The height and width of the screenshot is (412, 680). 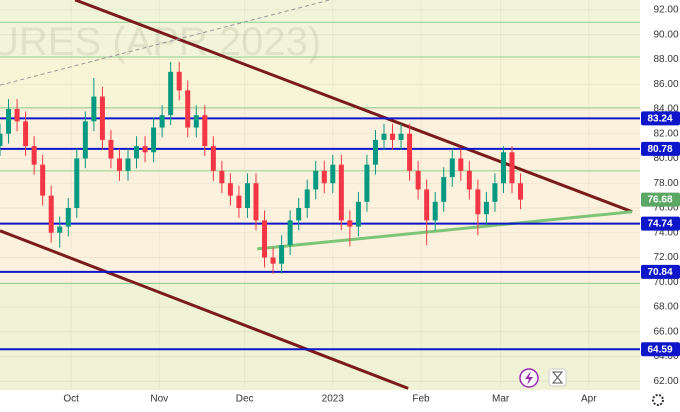 What do you see at coordinates (665, 257) in the screenshot?
I see `y-tick-label: 72.00` at bounding box center [665, 257].